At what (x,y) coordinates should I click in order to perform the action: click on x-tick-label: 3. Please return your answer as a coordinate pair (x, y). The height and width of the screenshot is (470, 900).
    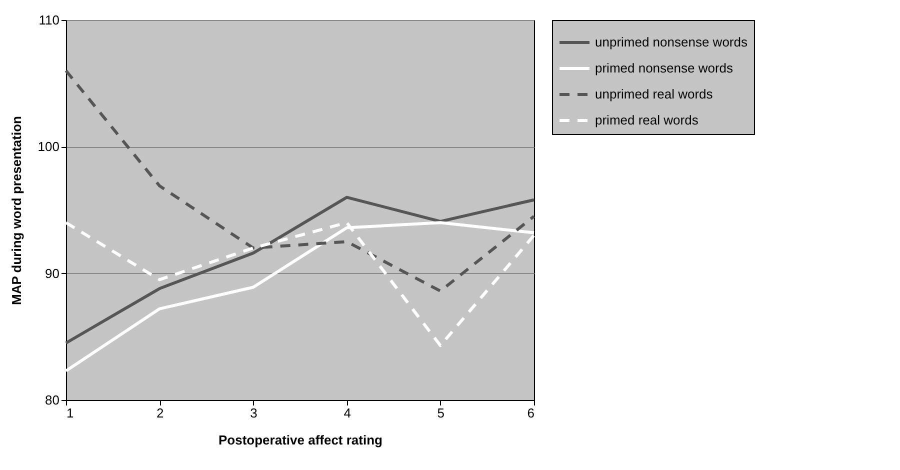
    Looking at the image, I should click on (254, 413).